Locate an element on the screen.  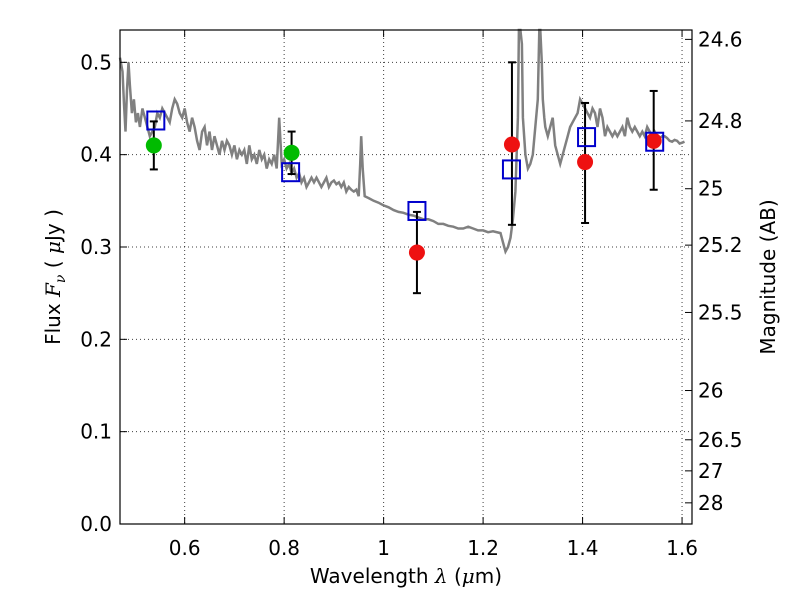
y2-tick-label: 26.5 is located at coordinates (720, 440).